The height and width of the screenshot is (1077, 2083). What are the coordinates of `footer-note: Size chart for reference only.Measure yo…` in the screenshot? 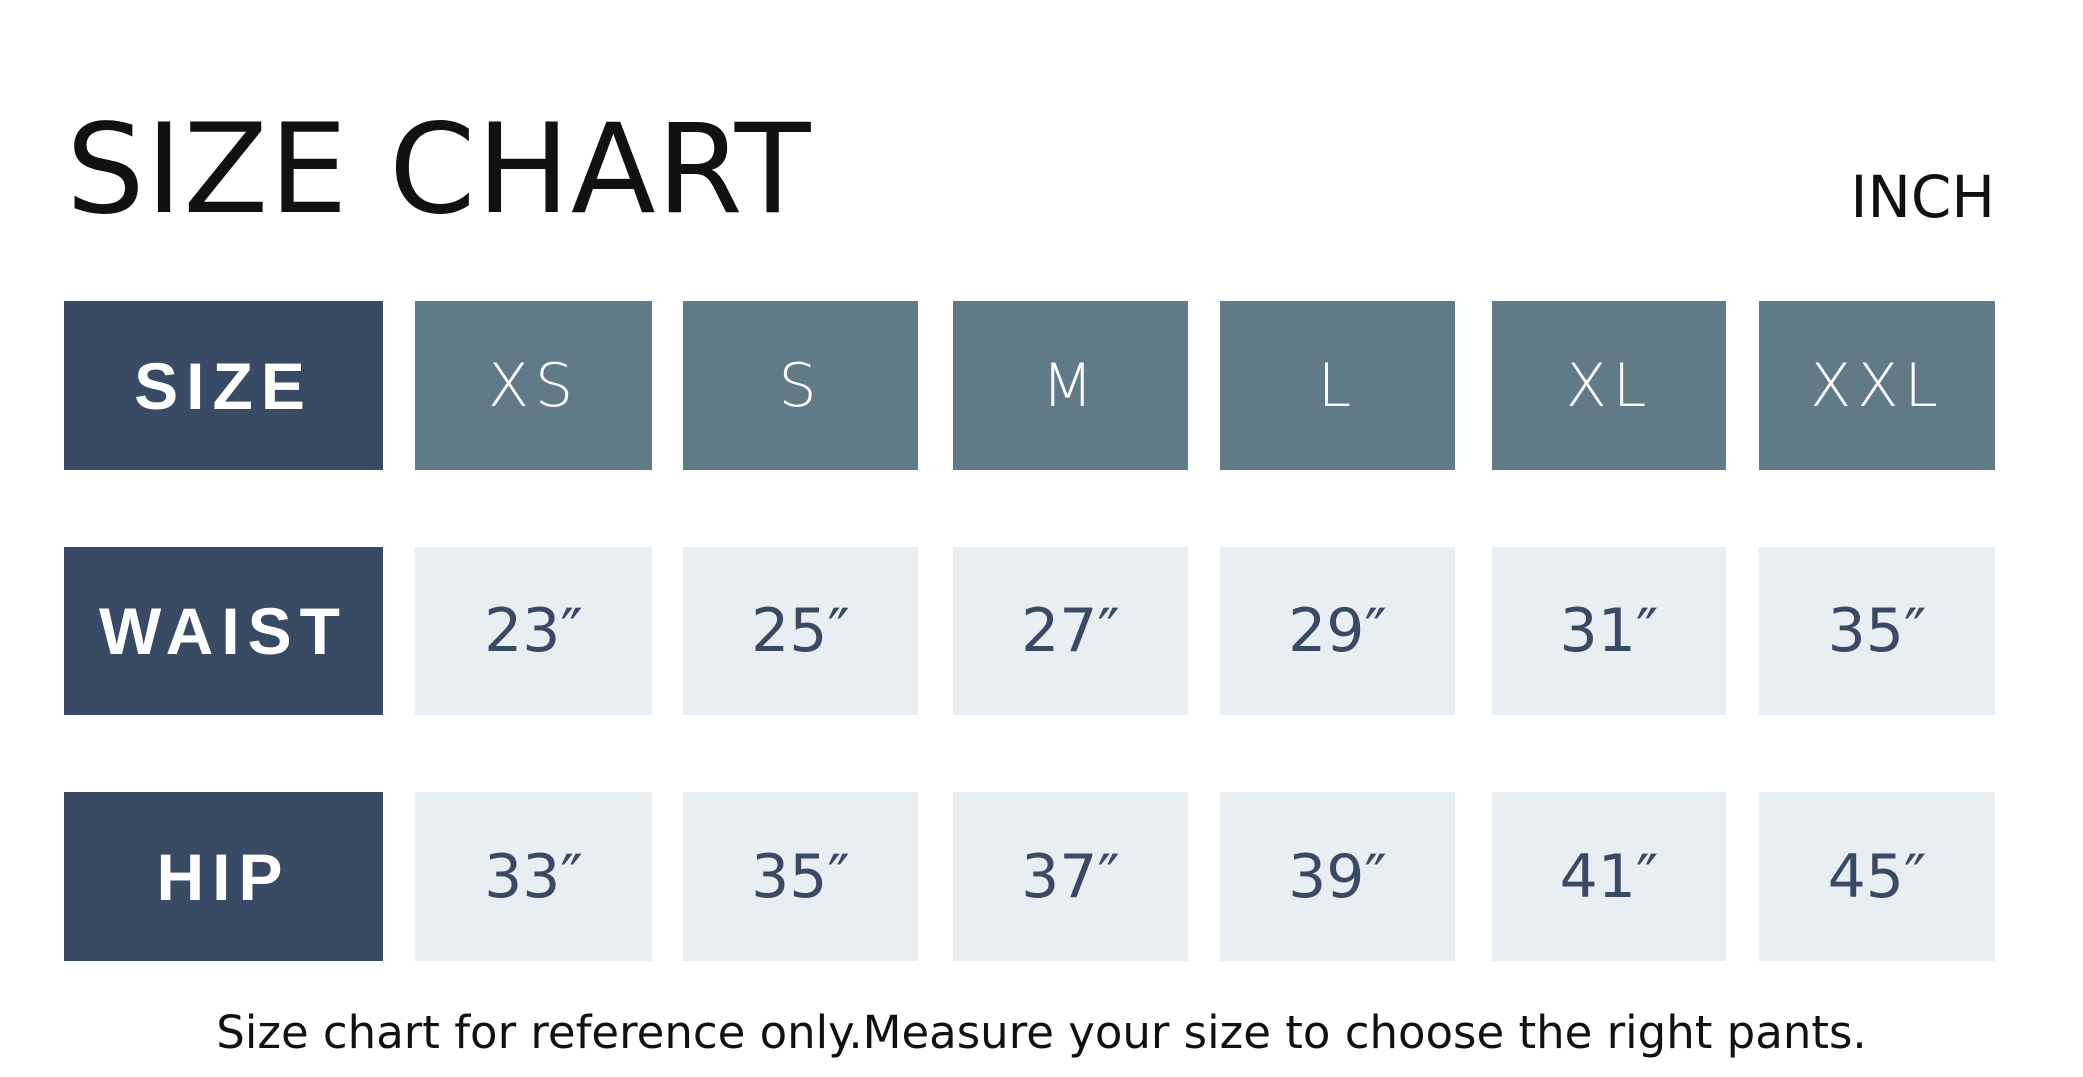 It's located at (1041, 1032).